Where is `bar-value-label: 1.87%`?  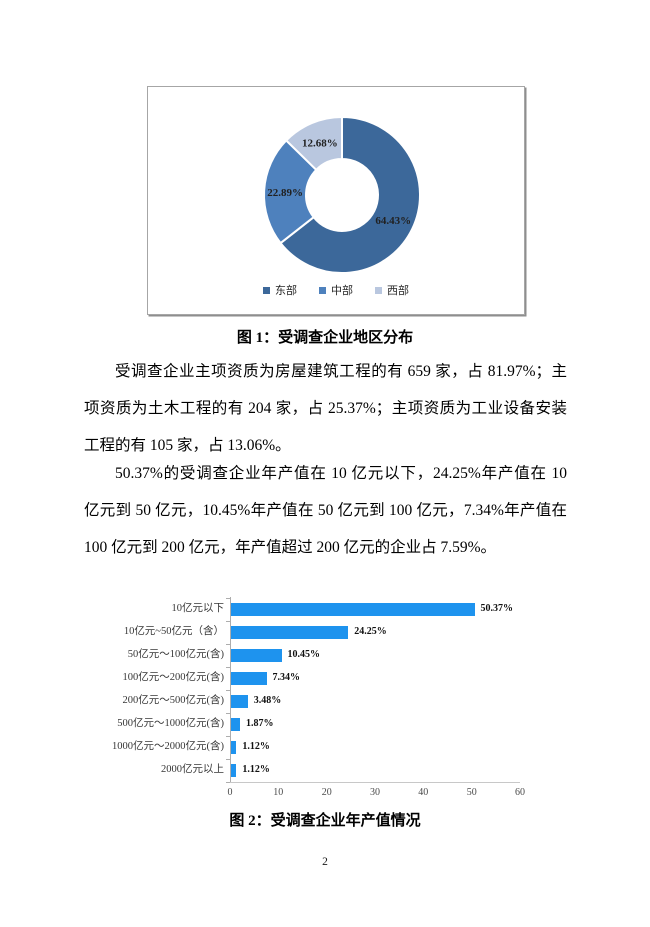 bar-value-label: 1.87% is located at coordinates (260, 723).